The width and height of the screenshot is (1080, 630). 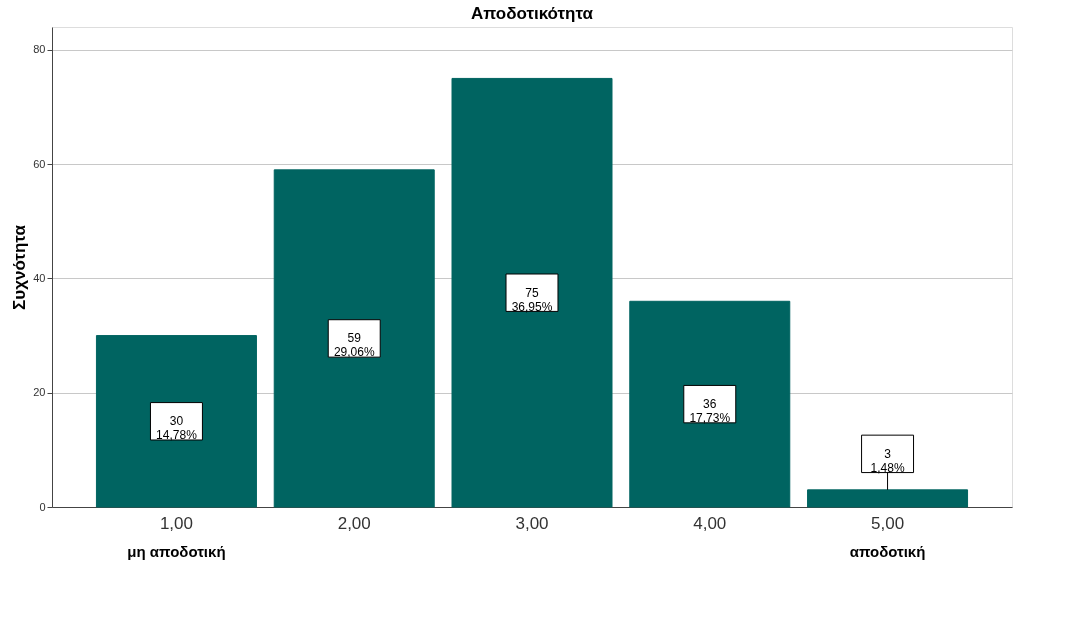 I want to click on y-axis-title: Συχνότητα, so click(x=20, y=267).